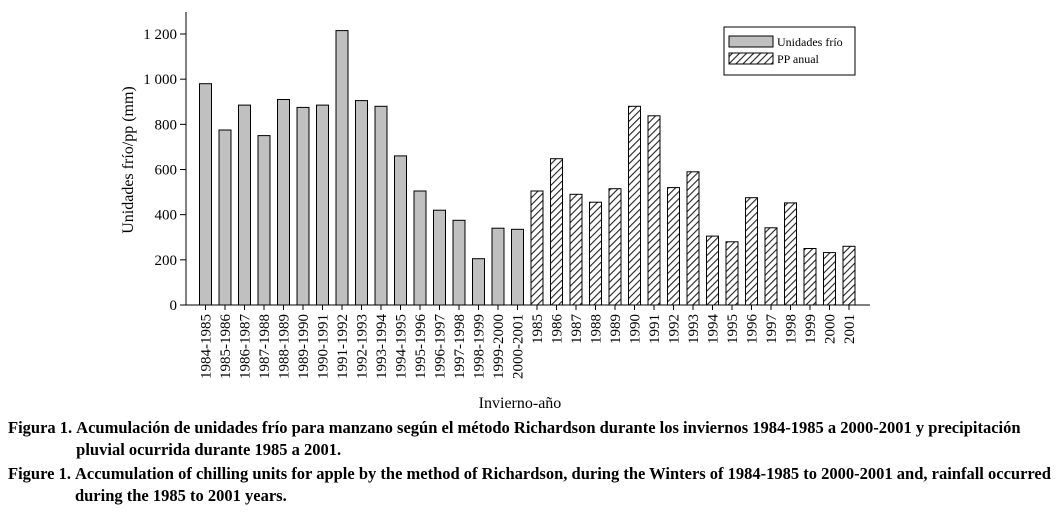 This screenshot has width=1063, height=514. Describe the element at coordinates (381, 205) in the screenshot. I see `bar-unidades-frio-1993-1994` at that location.